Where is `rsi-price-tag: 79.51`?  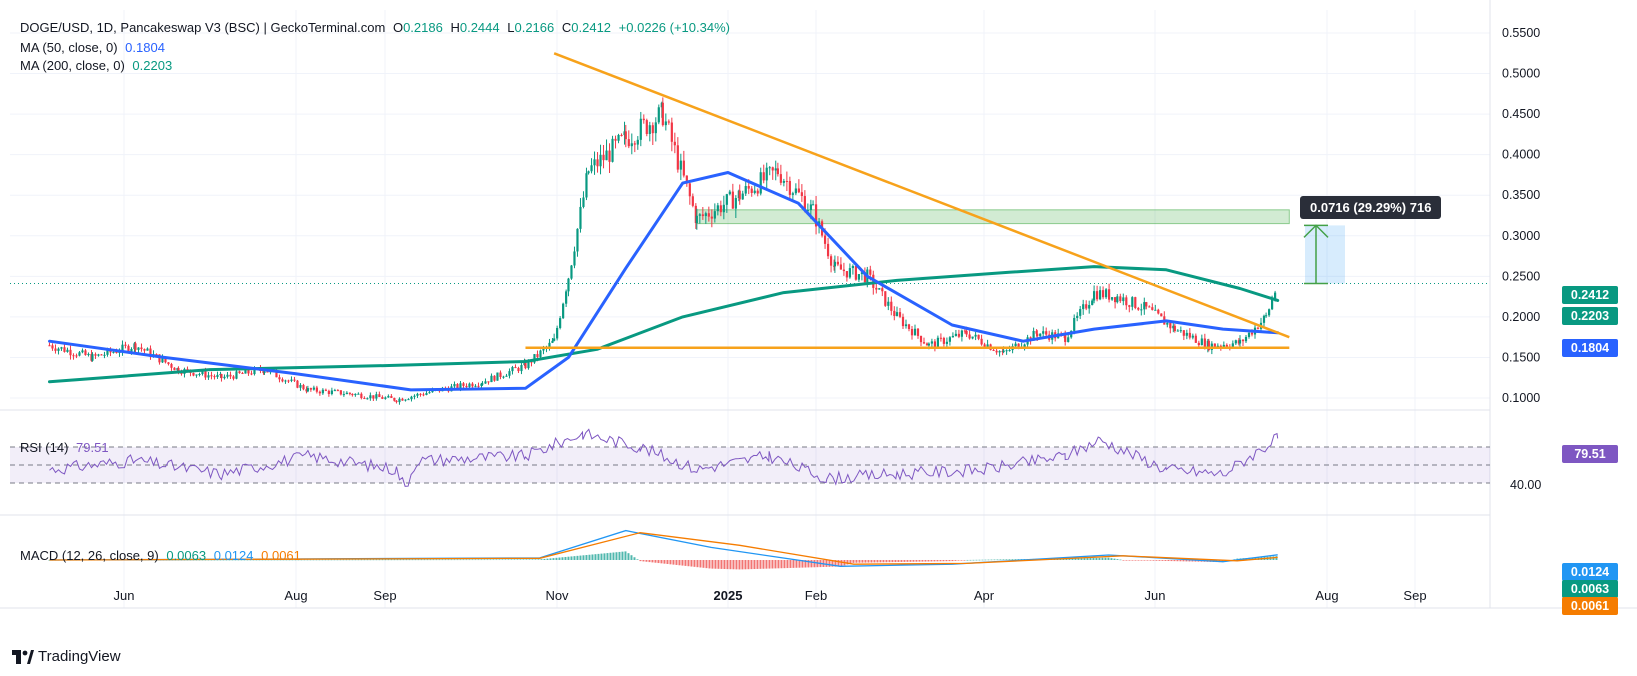
rsi-price-tag: 79.51 is located at coordinates (1590, 454).